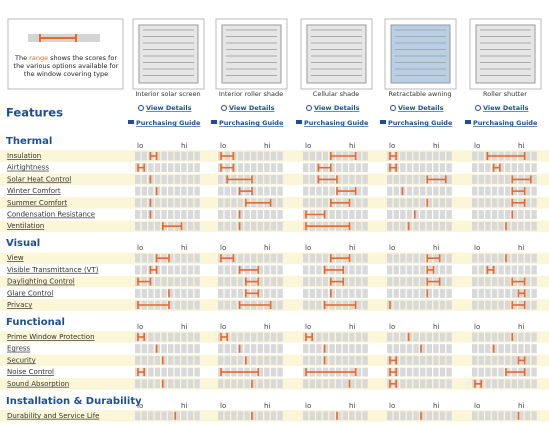  Describe the element at coordinates (30, 372) in the screenshot. I see `row-label: Noise Control` at that location.